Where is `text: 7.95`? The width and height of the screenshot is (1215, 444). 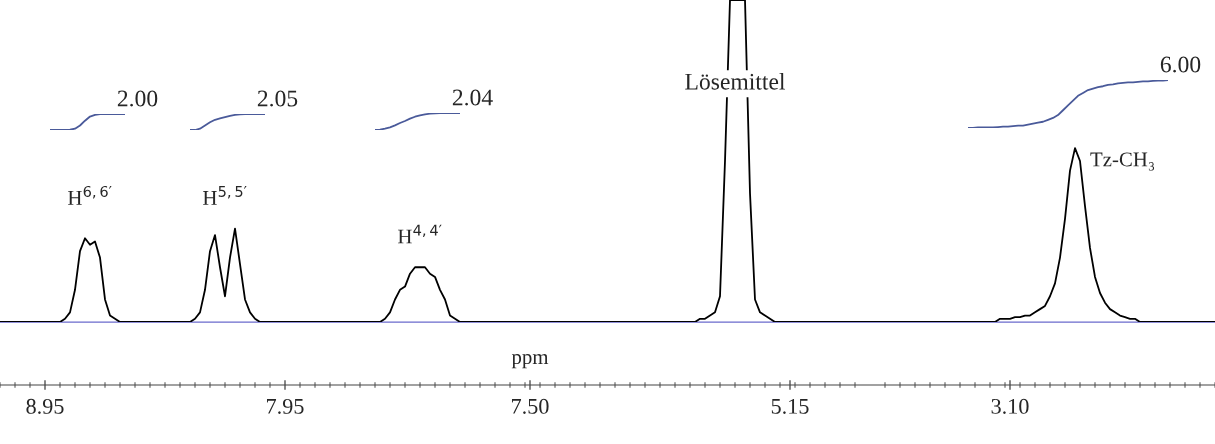
text: 7.95 is located at coordinates (285, 406).